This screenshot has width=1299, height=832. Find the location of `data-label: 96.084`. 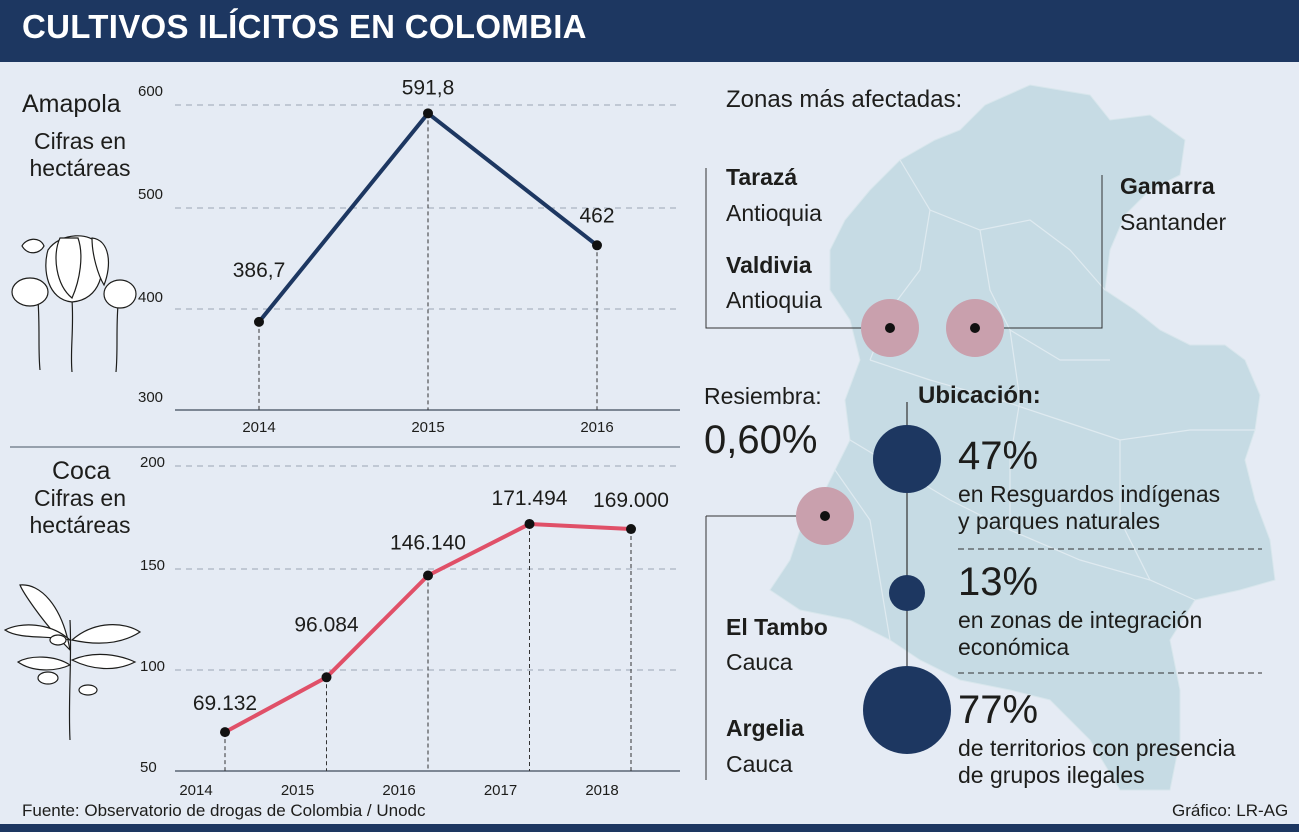

data-label: 96.084 is located at coordinates (326, 624).